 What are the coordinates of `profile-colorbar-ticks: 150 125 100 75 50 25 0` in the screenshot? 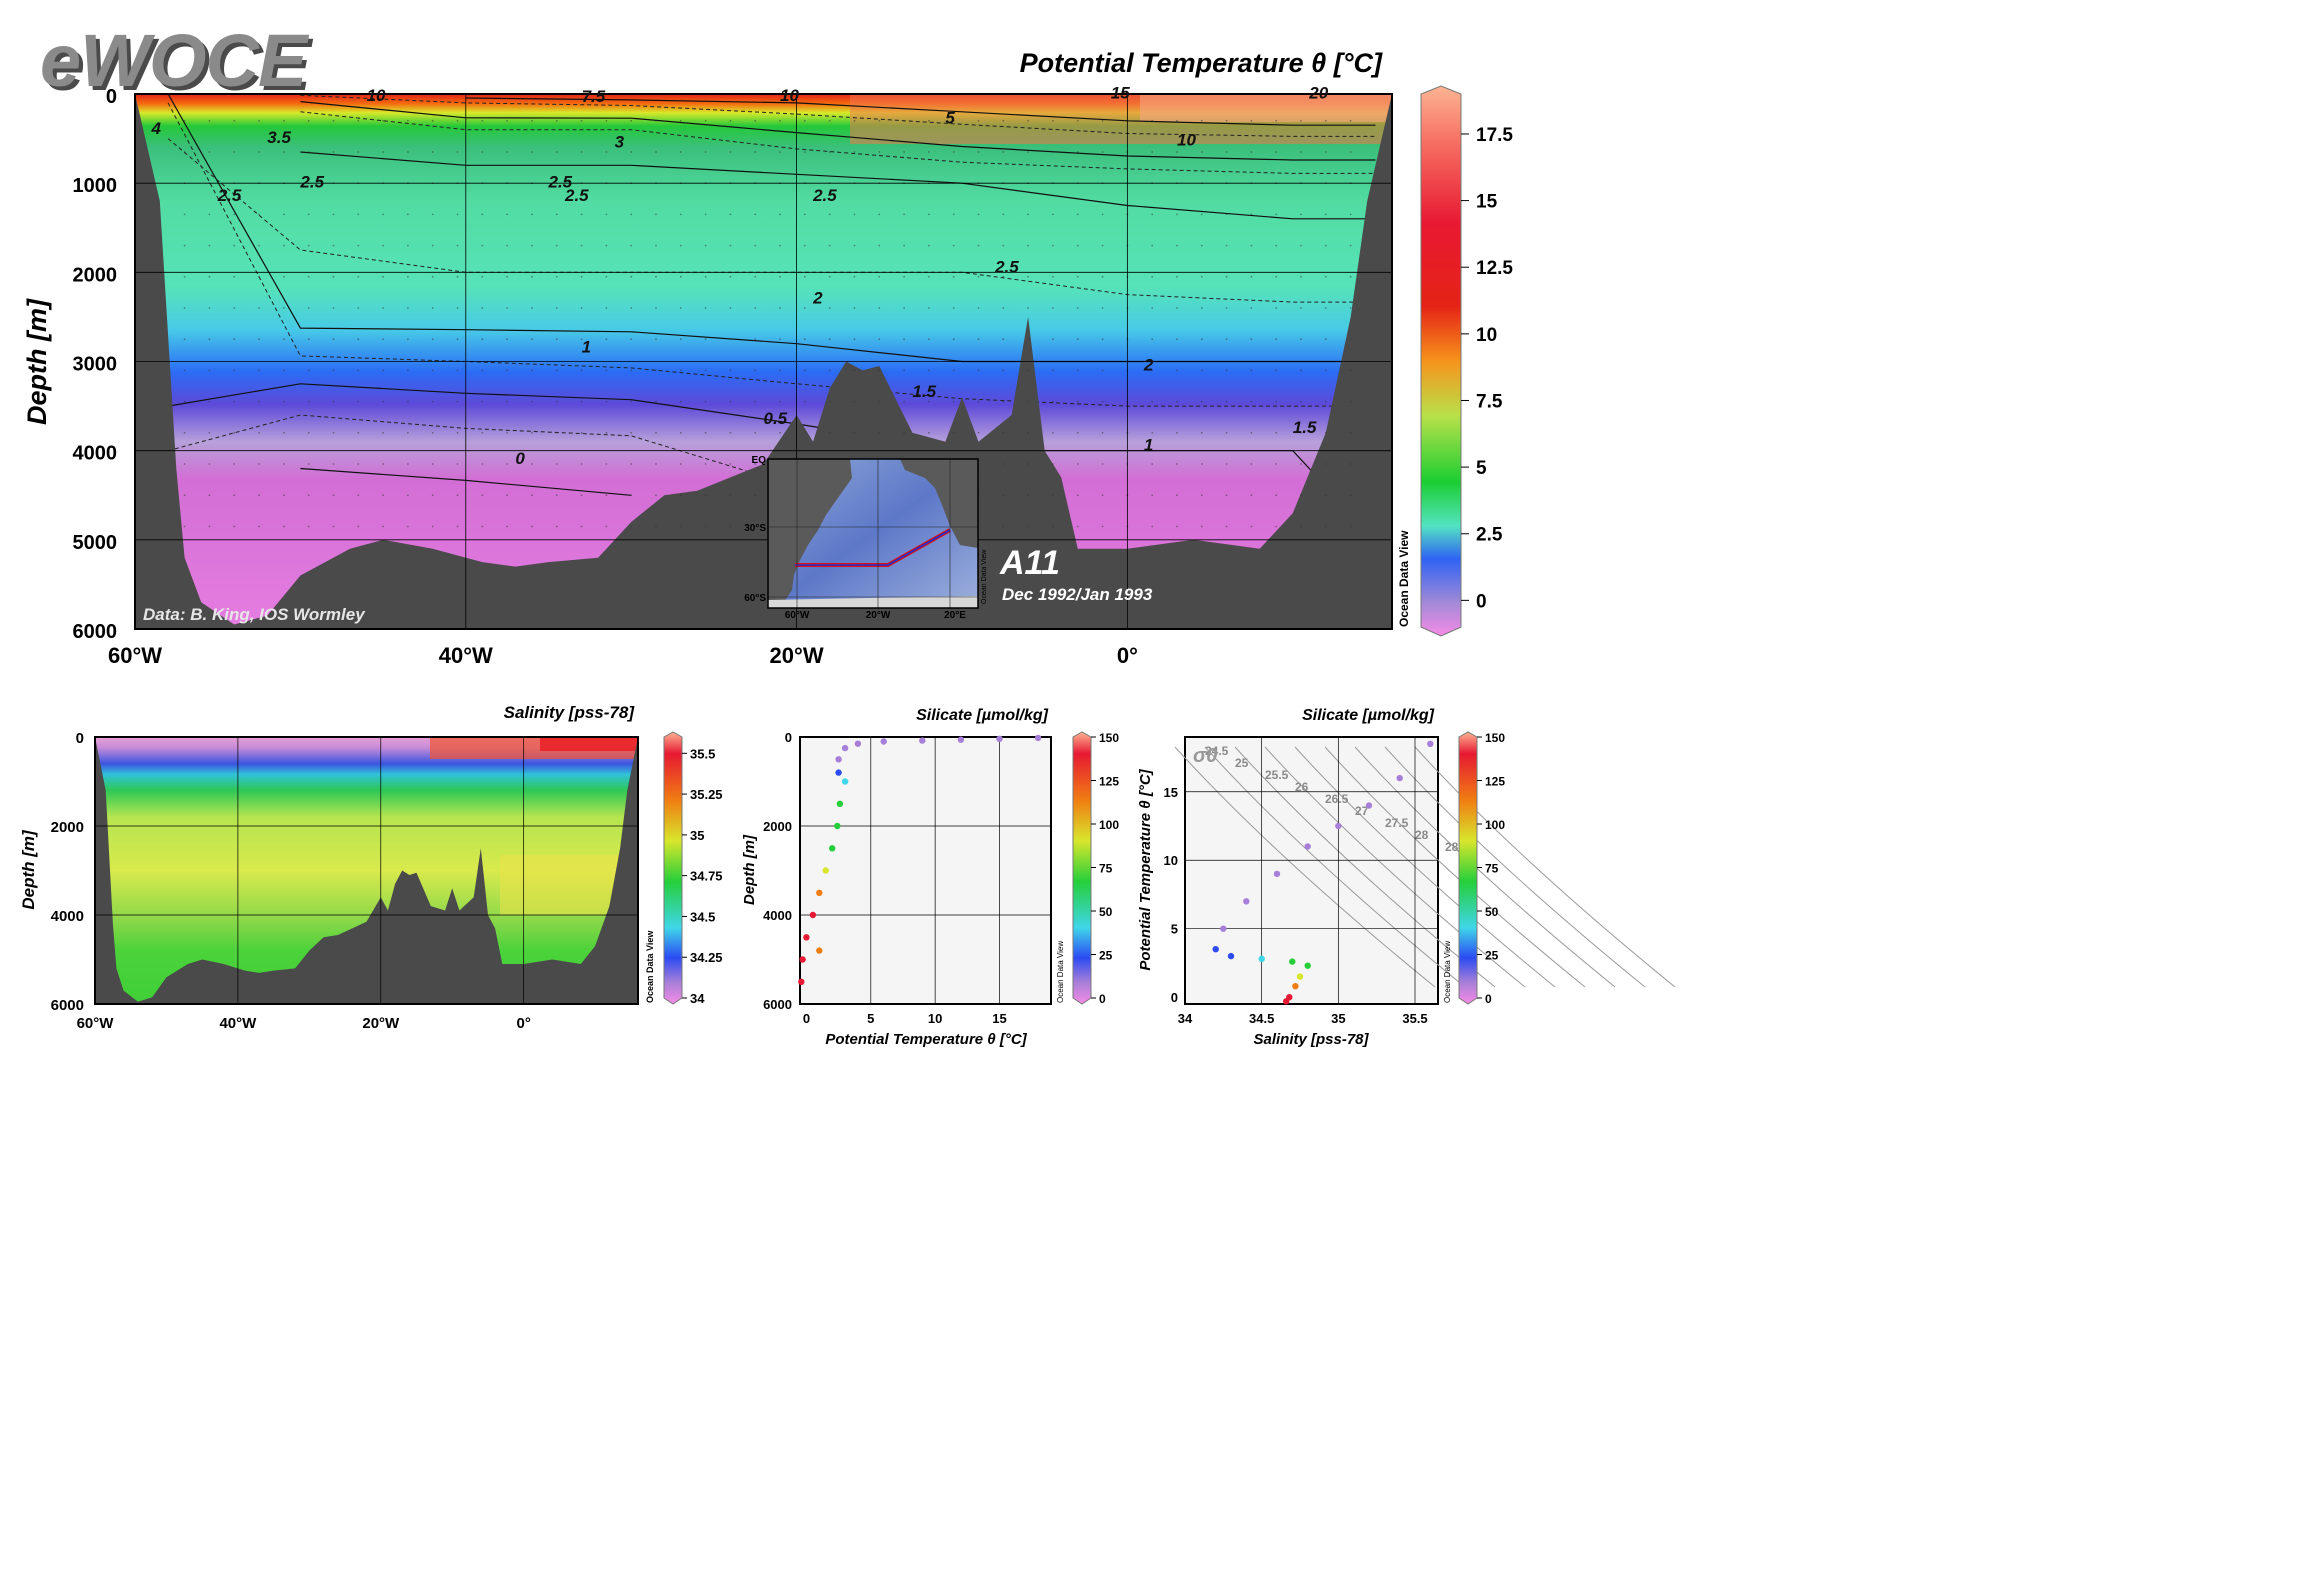 It's located at (1105, 868).